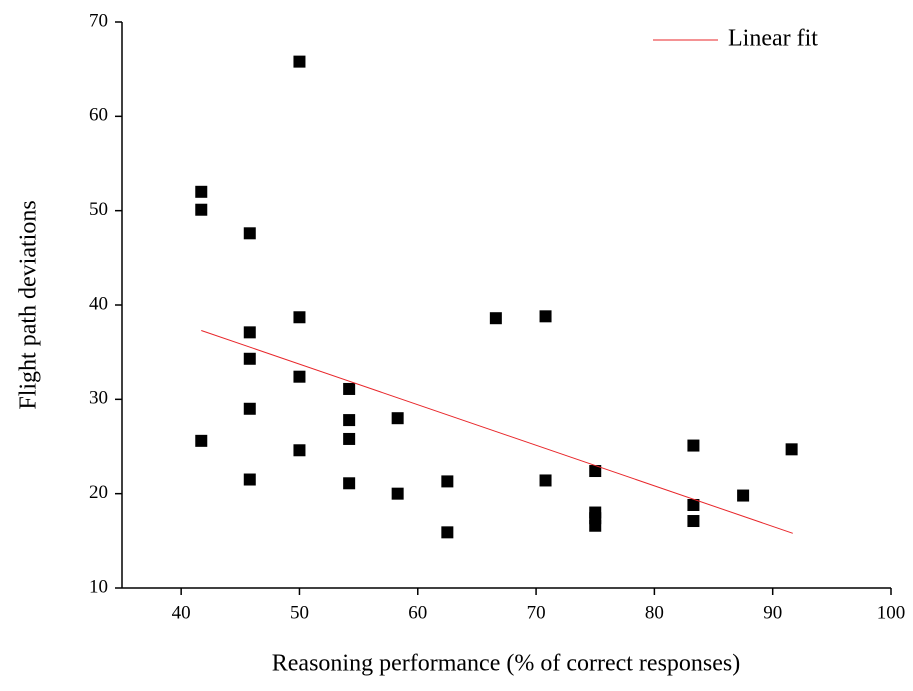 Image resolution: width=913 pixels, height=691 pixels. Describe the element at coordinates (98, 303) in the screenshot. I see `y-tick-label: 40` at that location.